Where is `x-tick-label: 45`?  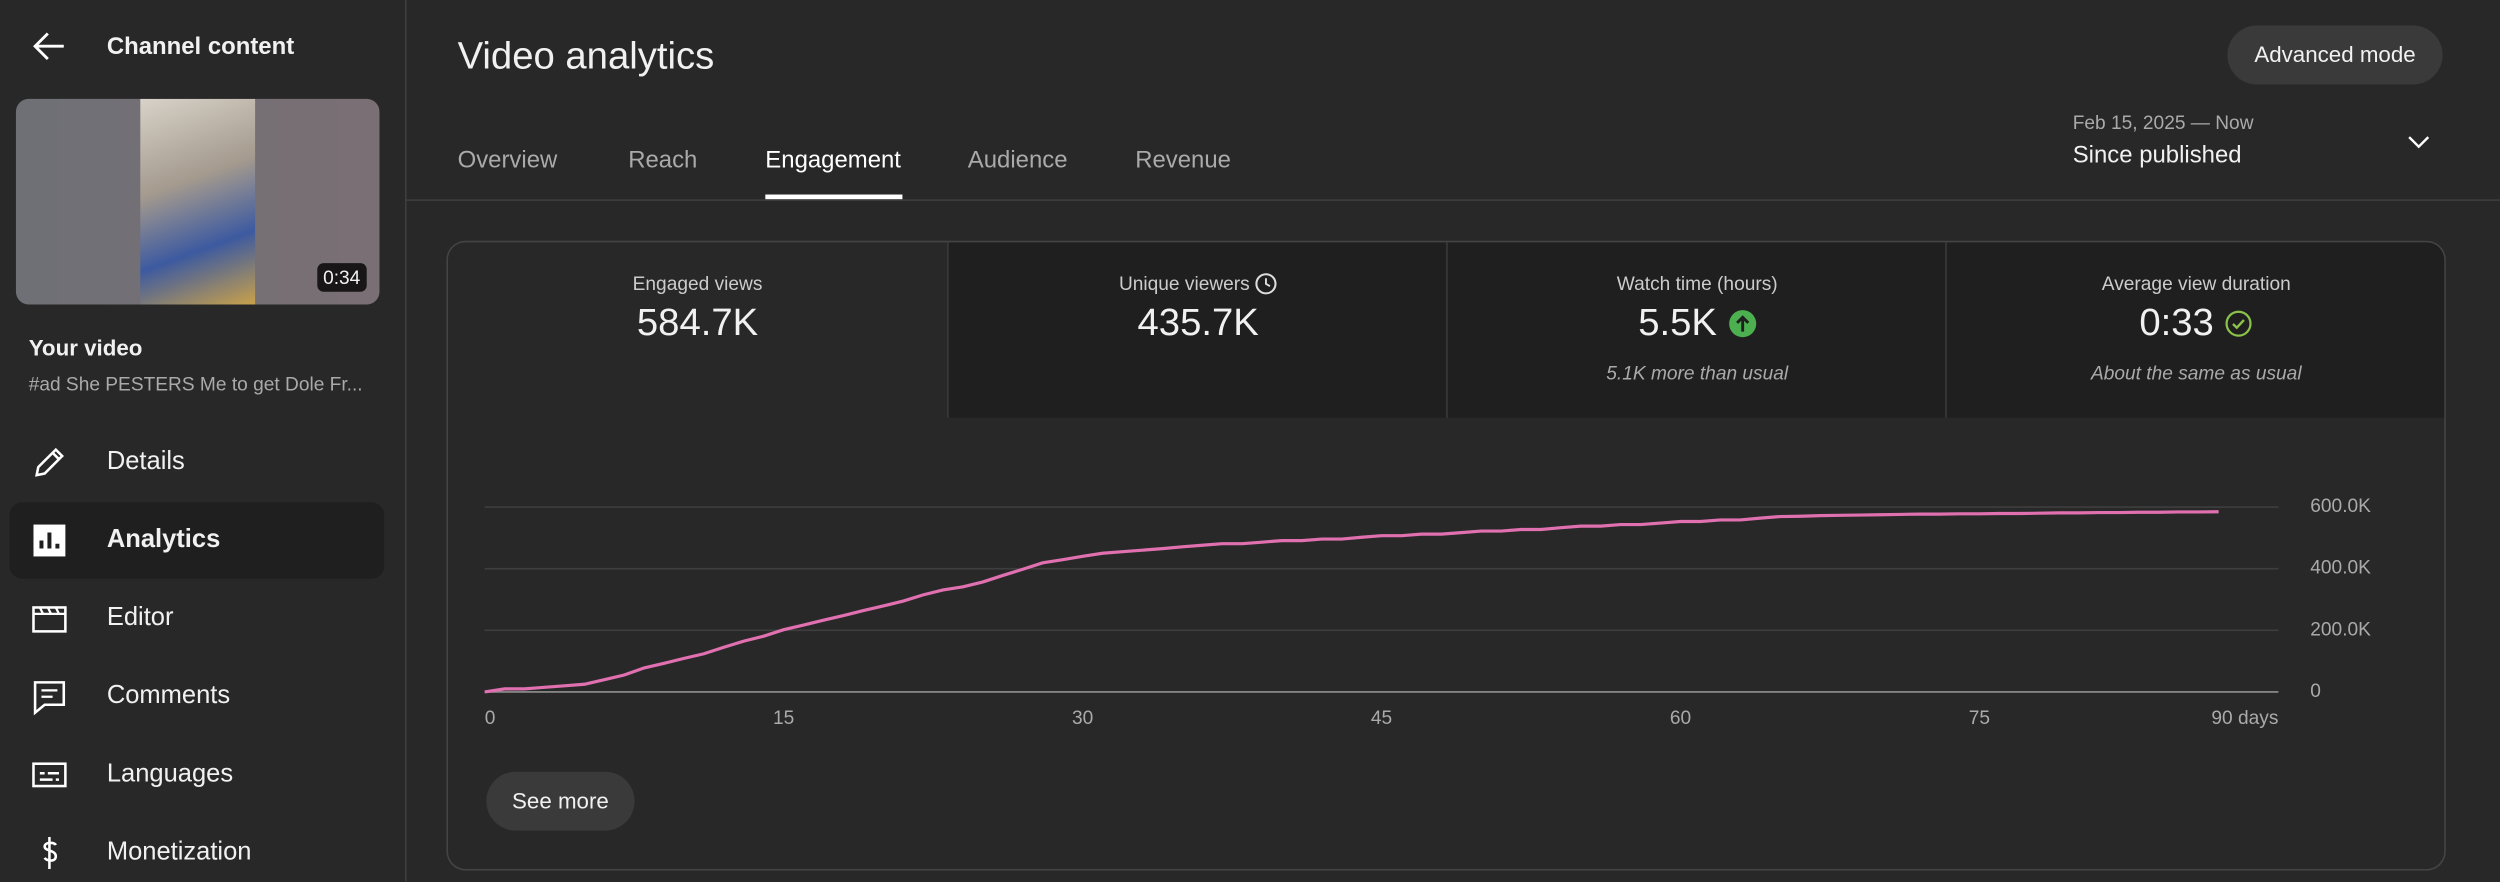
x-tick-label: 45 is located at coordinates (1381, 718).